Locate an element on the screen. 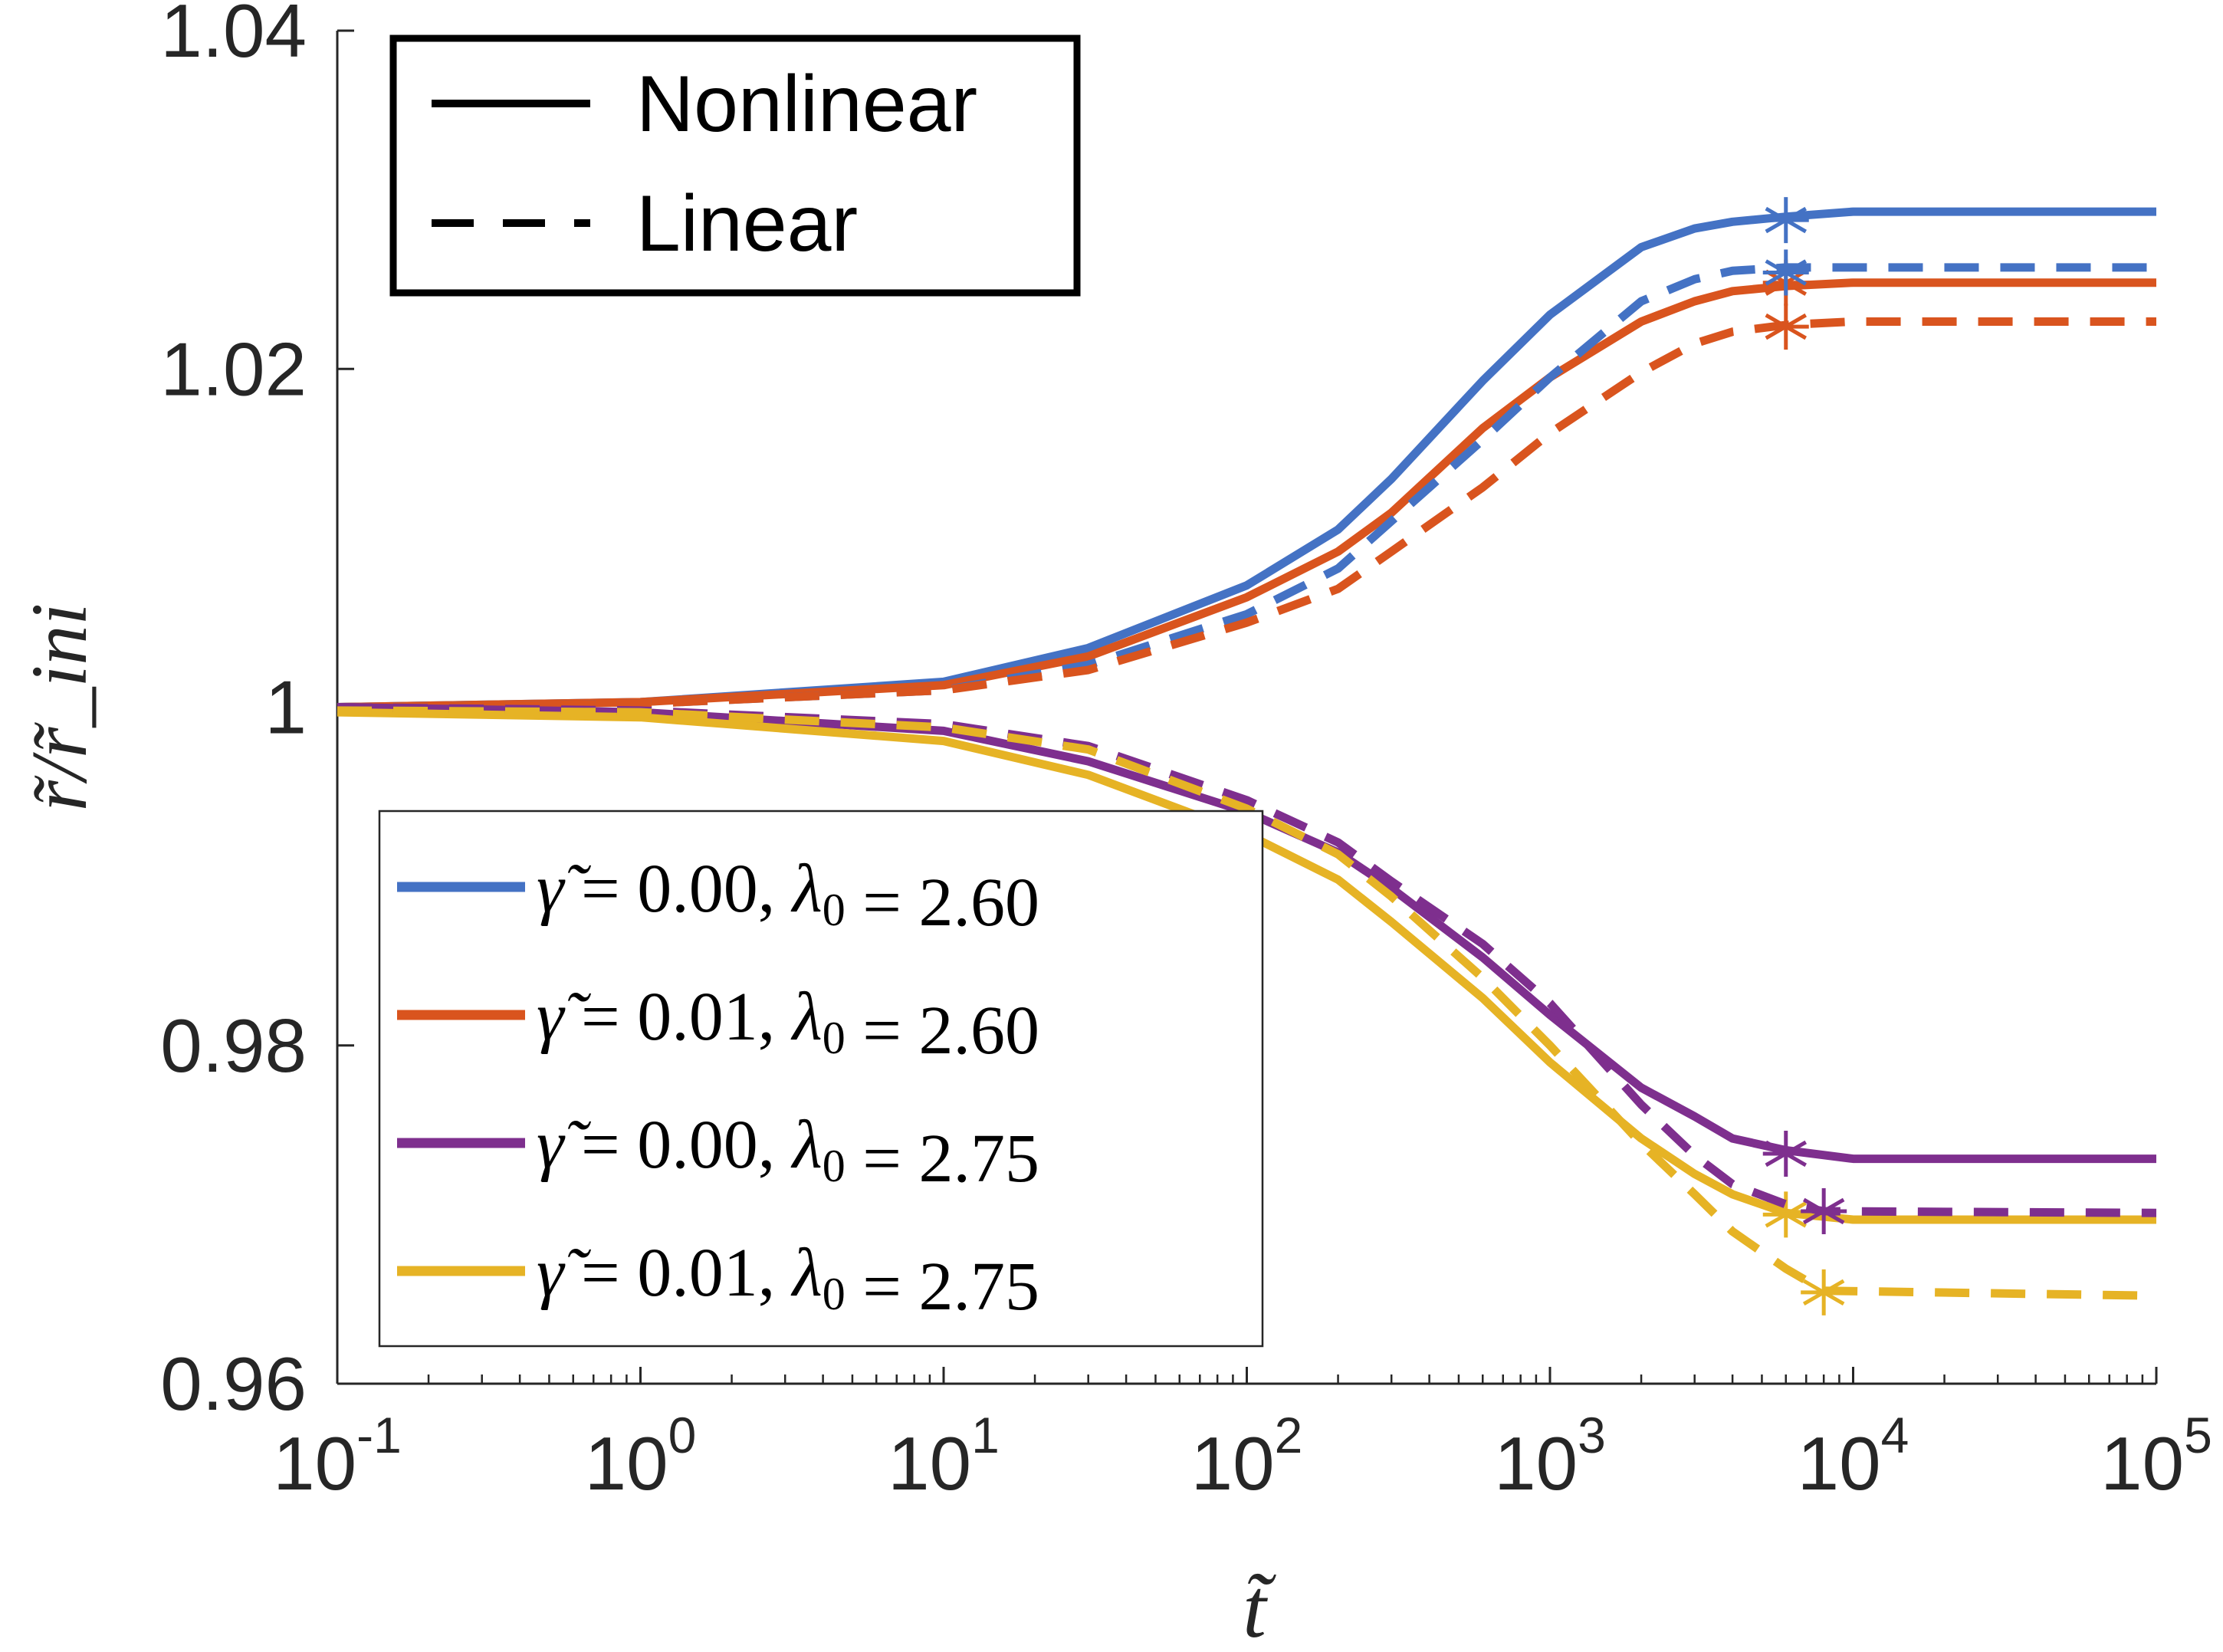  y-tick-label: 1 is located at coordinates (285, 707).